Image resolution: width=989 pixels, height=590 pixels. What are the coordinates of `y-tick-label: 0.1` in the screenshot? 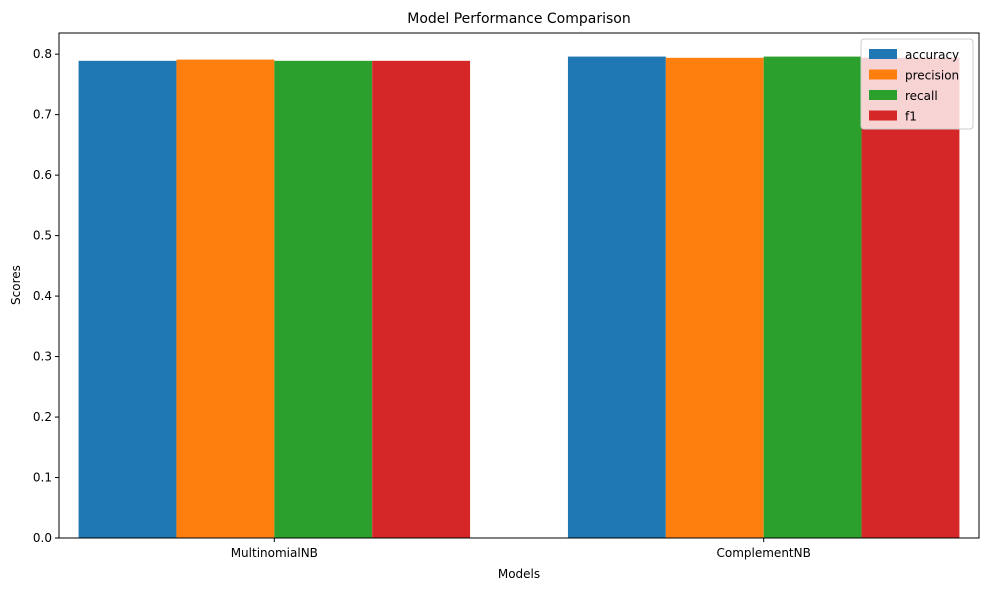 It's located at (42, 478).